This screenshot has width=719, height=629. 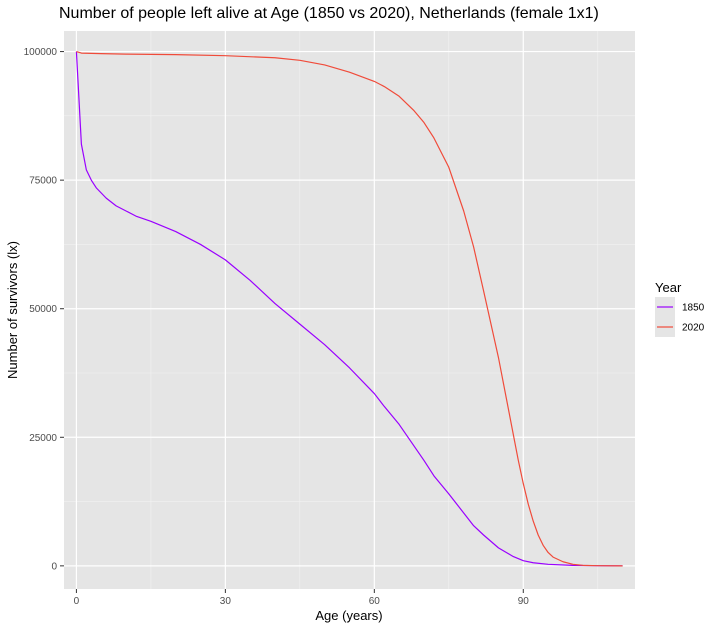 What do you see at coordinates (375, 601) in the screenshot?
I see `x-tick-label: 60` at bounding box center [375, 601].